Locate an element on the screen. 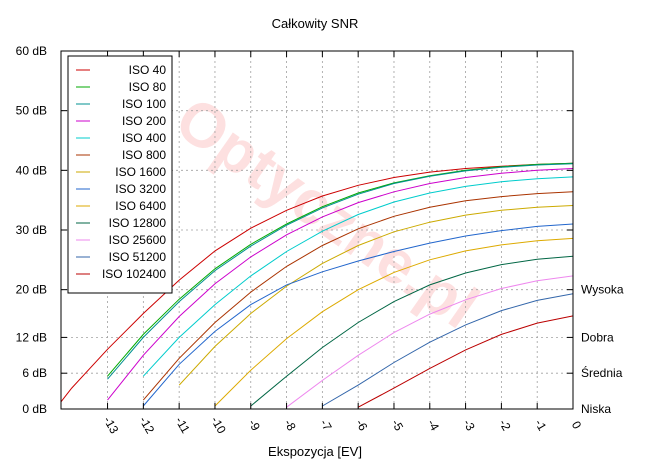  x-tick-label: -8 is located at coordinates (290, 425).